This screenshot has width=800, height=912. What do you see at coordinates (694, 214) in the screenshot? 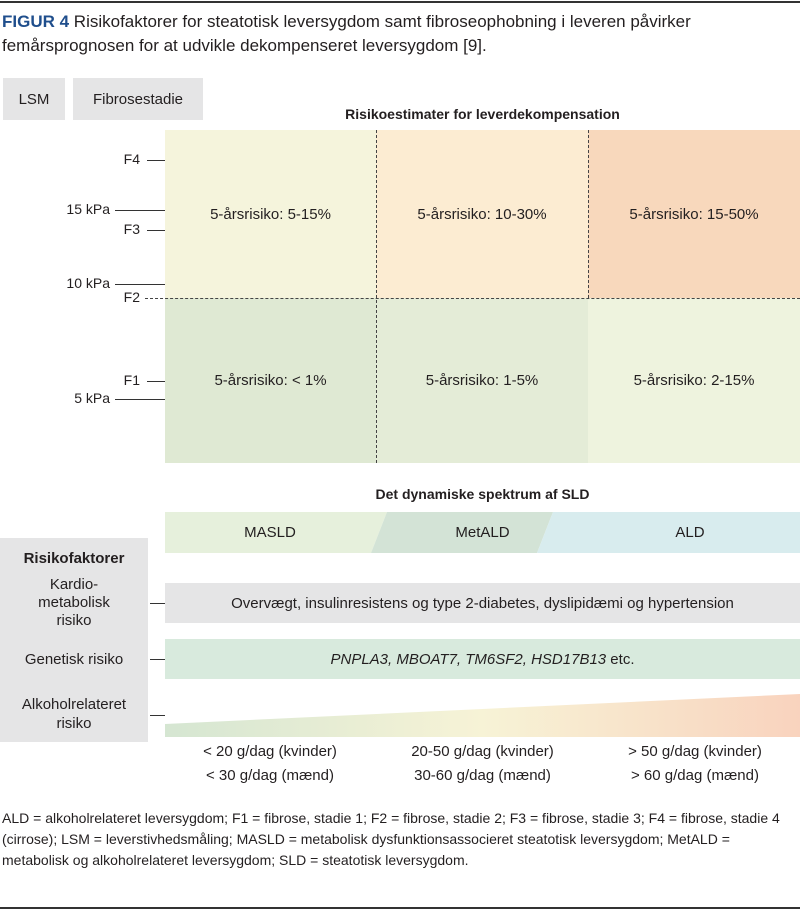
I see `risk-cell: 5-årsrisiko: 15-50%` at bounding box center [694, 214].